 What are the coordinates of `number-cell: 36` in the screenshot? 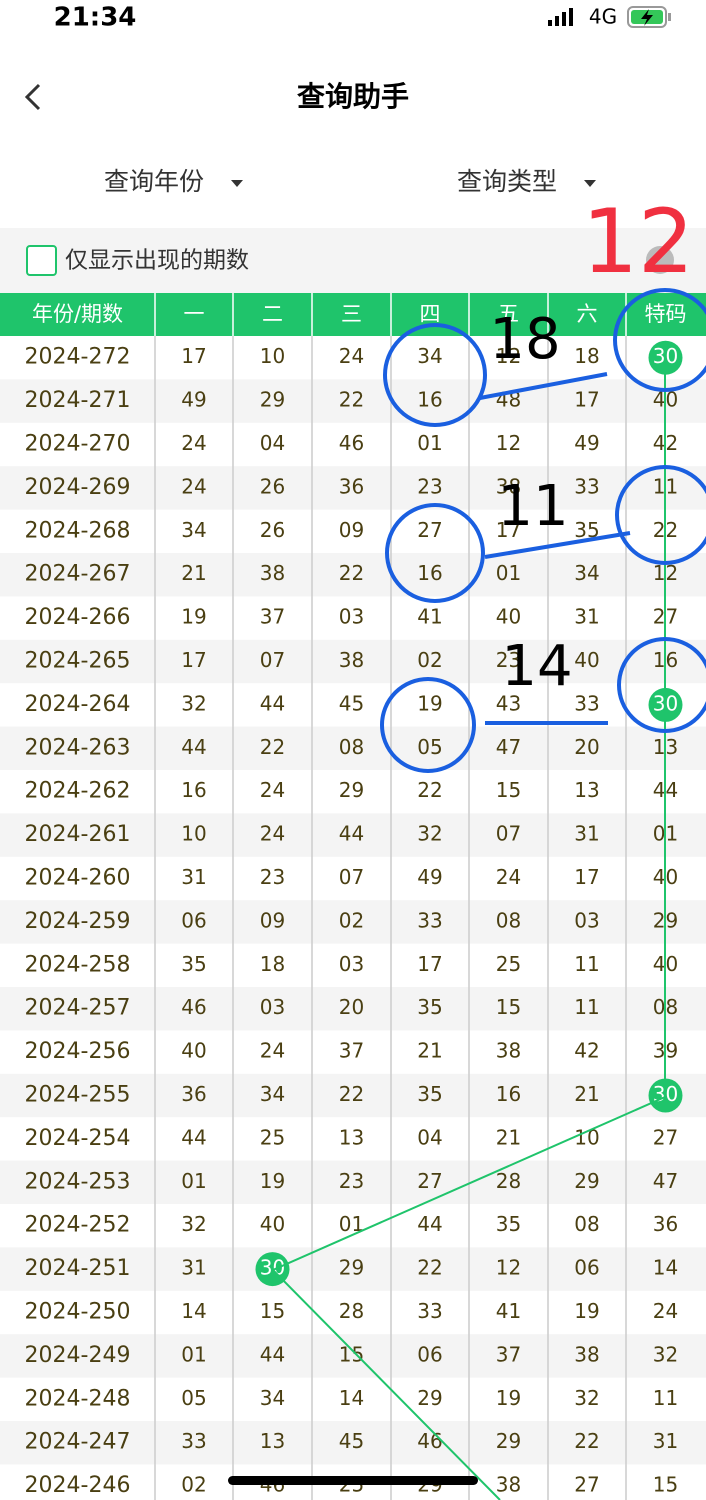 It's located at (193, 1094).